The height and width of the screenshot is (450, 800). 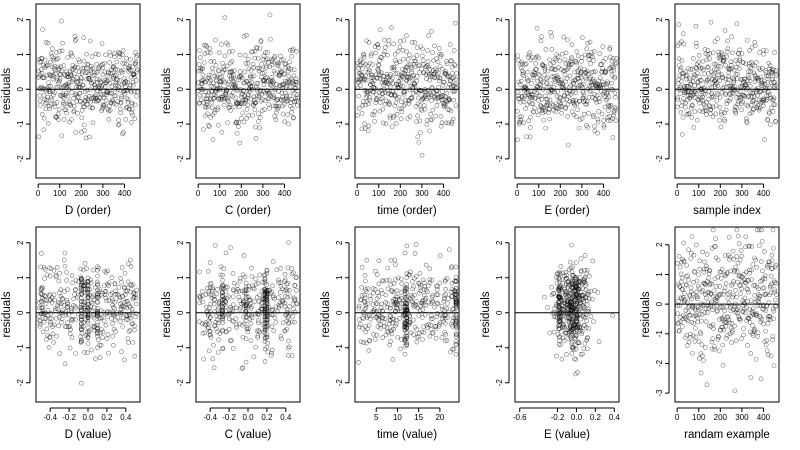 I want to click on data-points, so click(x=248, y=79).